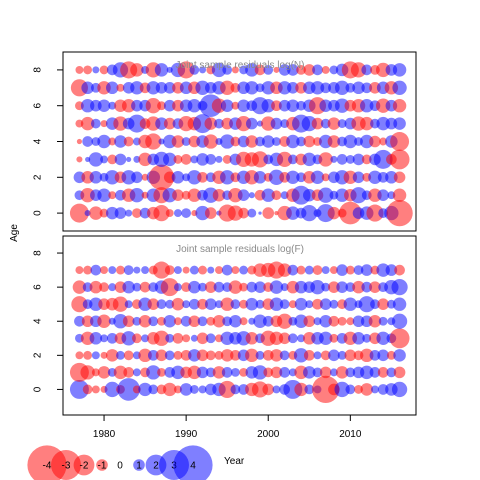 This screenshot has width=480, height=480. I want to click on top-panel-y-axis: 0 2 4 6 8, so click(48, 141).